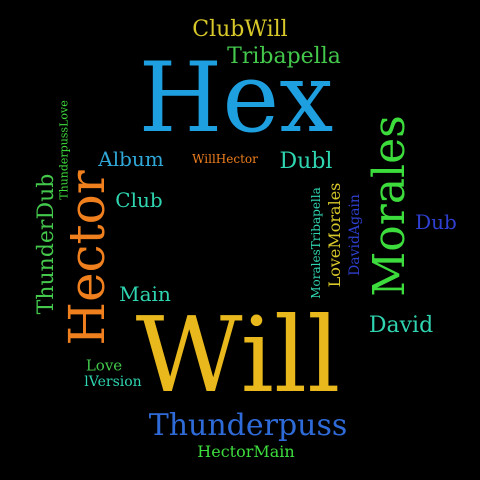  I want to click on word-thunderpuss: Thunderpuss, so click(248, 425).